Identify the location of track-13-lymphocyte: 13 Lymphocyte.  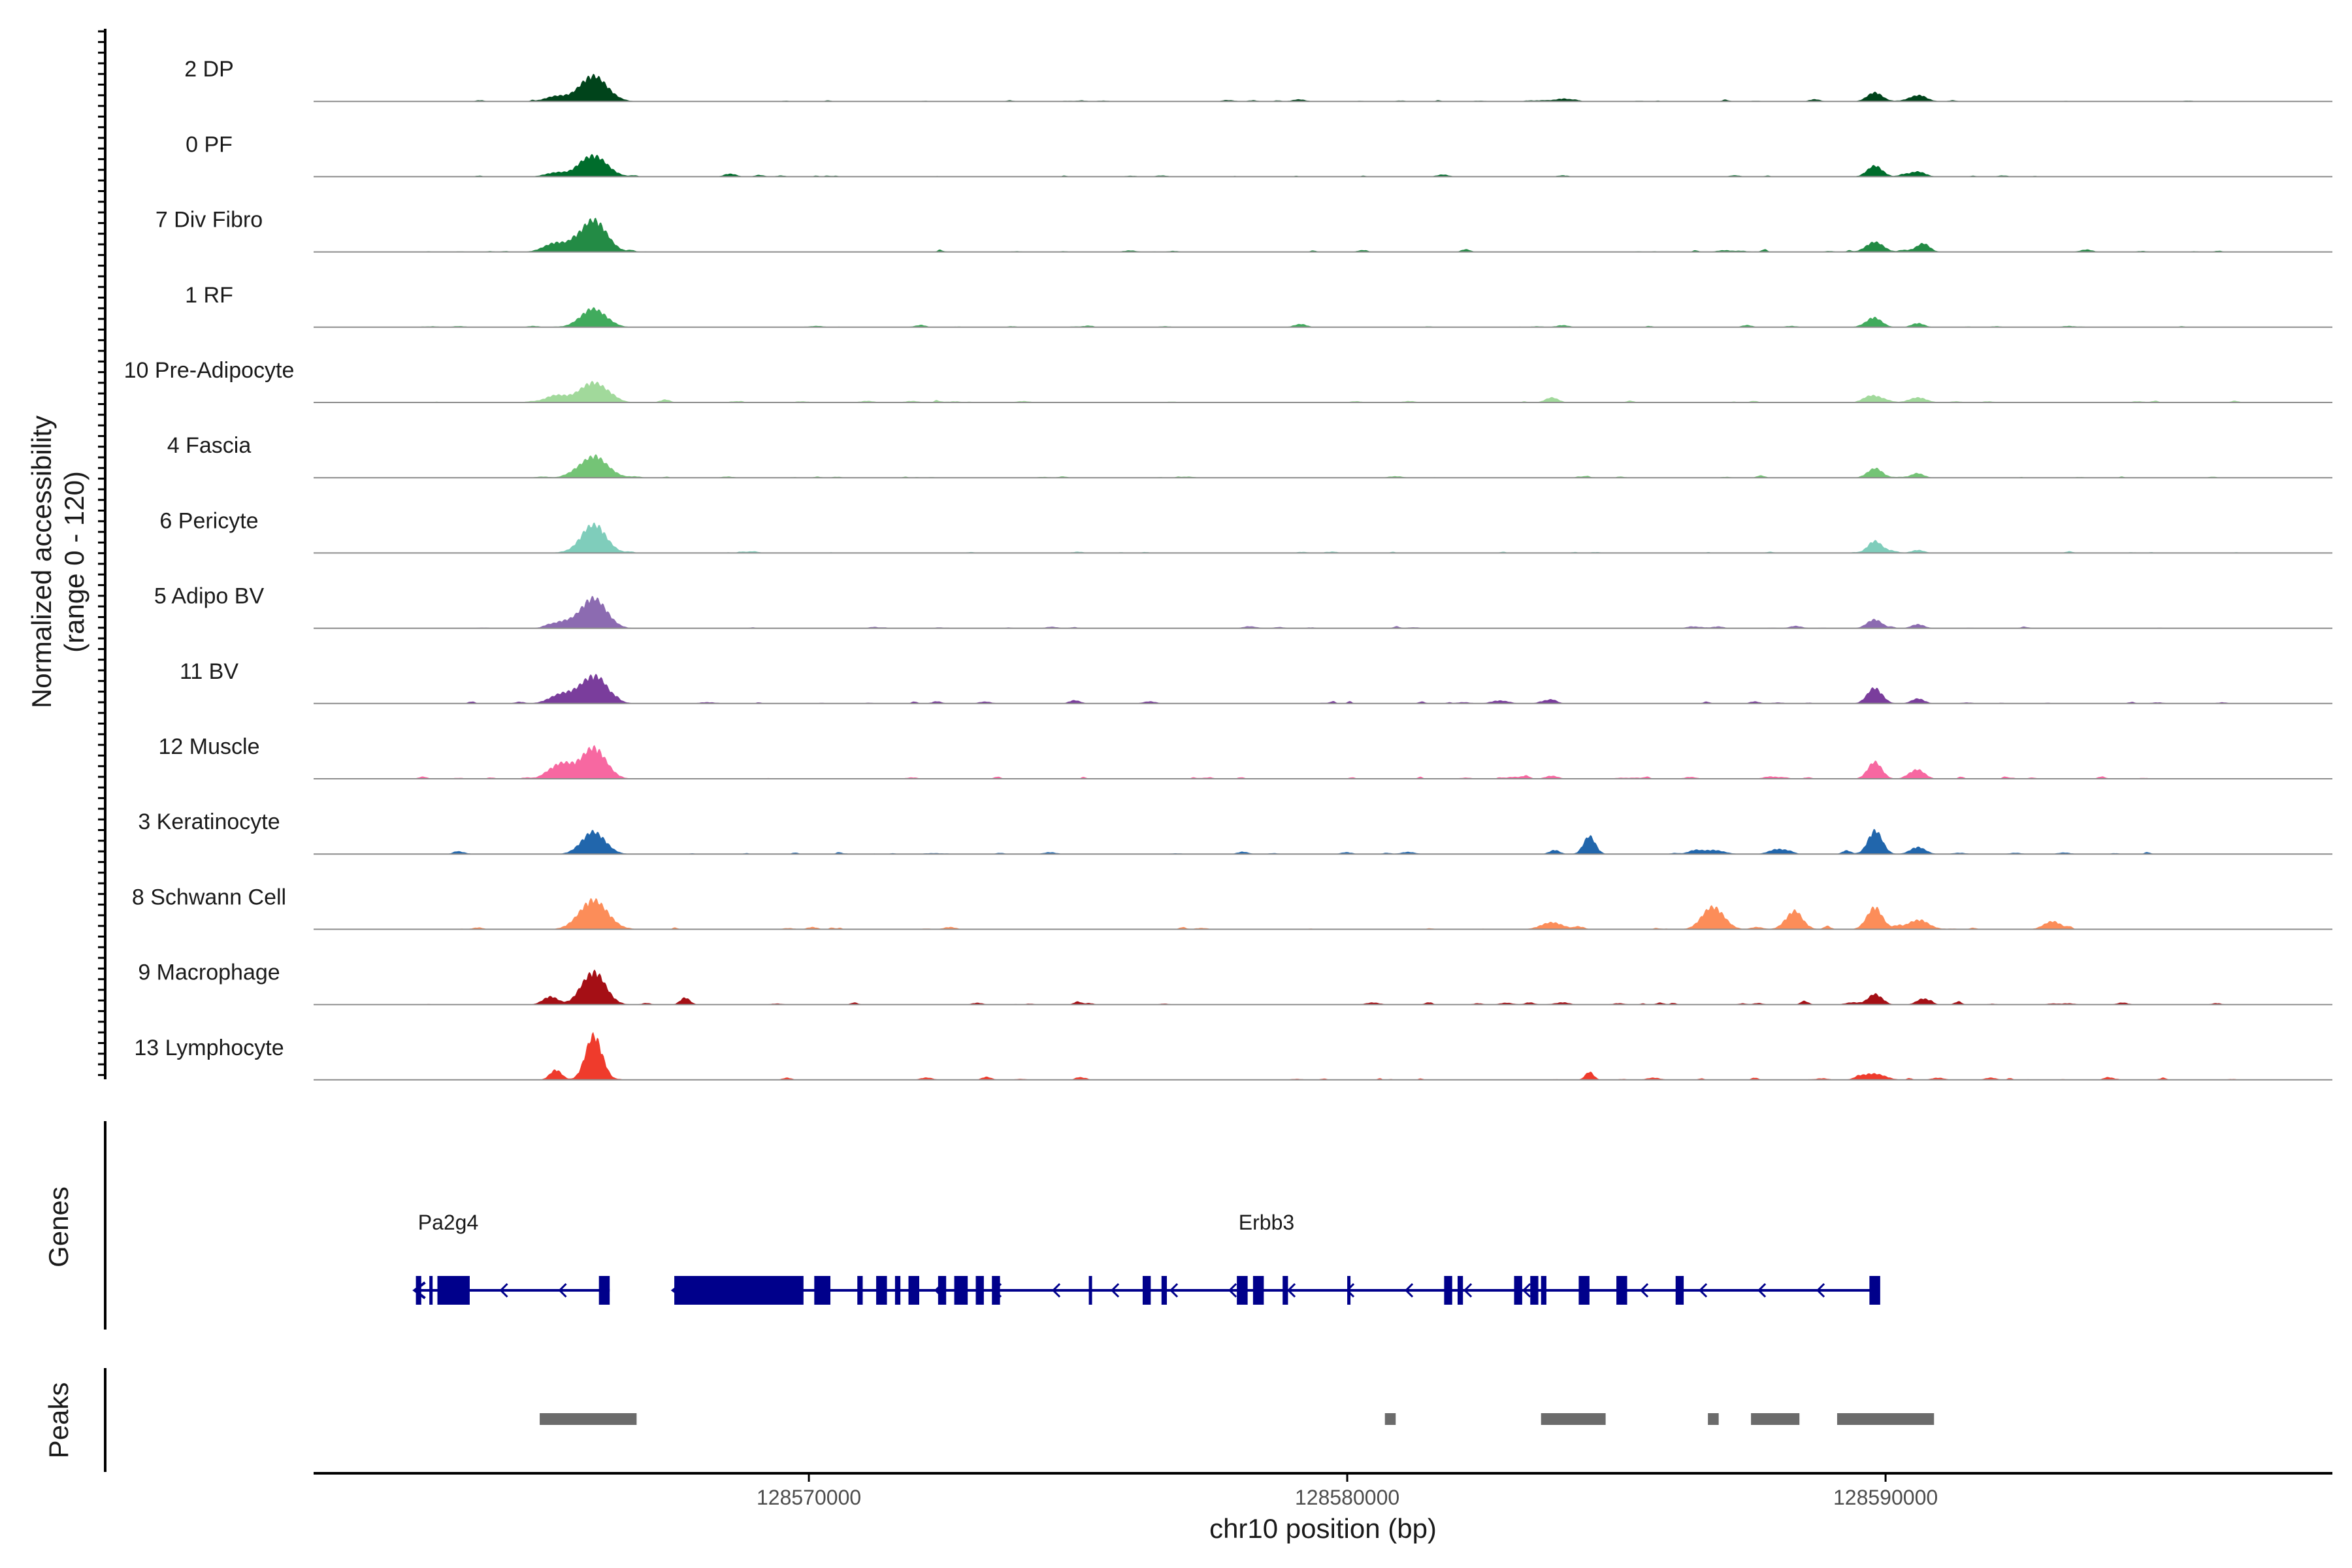
(1233, 1056).